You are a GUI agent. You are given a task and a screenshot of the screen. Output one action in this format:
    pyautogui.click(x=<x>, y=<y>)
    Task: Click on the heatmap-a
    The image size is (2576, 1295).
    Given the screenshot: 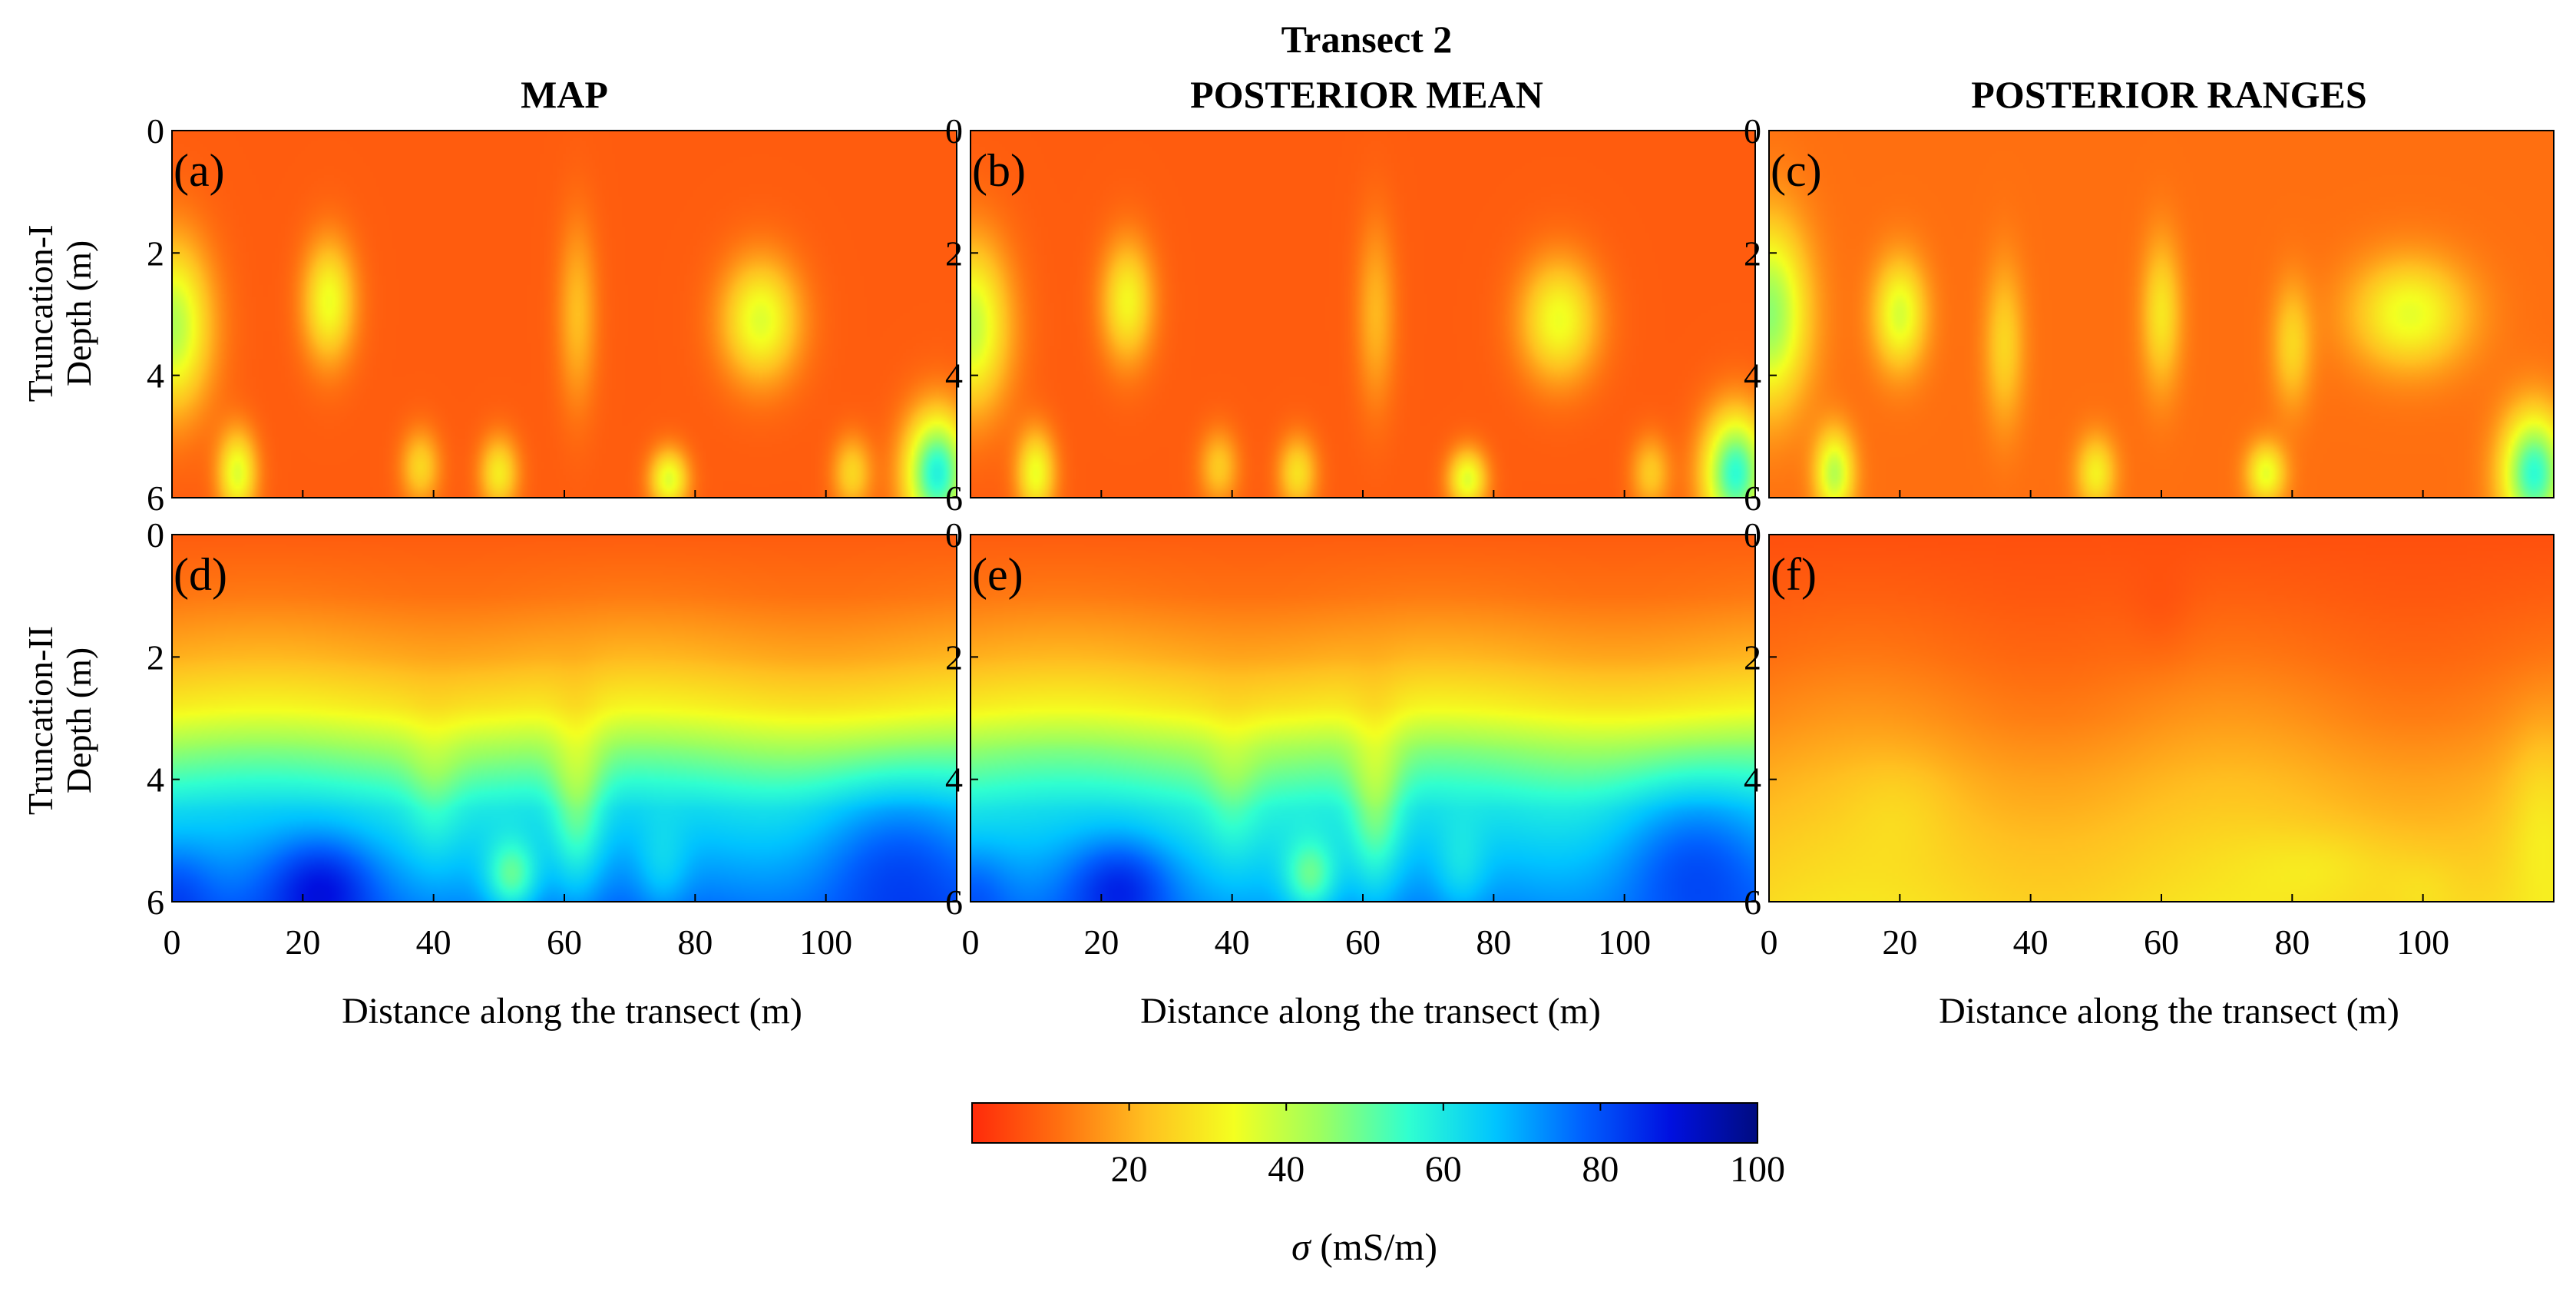 What is the action you would take?
    pyautogui.click(x=564, y=314)
    